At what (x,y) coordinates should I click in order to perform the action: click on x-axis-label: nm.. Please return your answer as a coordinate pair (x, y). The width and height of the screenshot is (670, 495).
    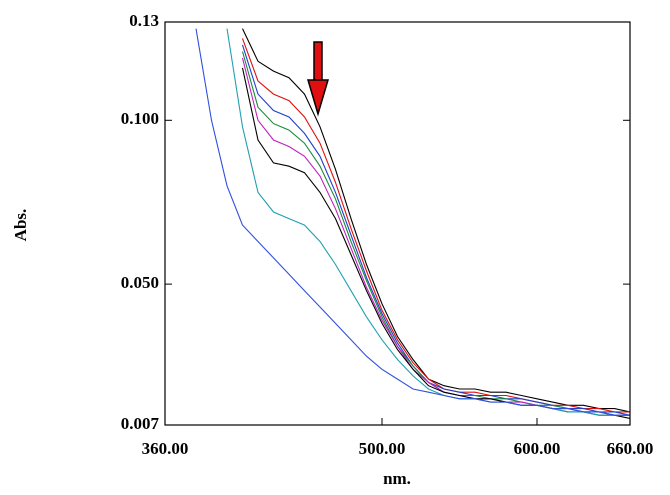
    Looking at the image, I should click on (397, 478).